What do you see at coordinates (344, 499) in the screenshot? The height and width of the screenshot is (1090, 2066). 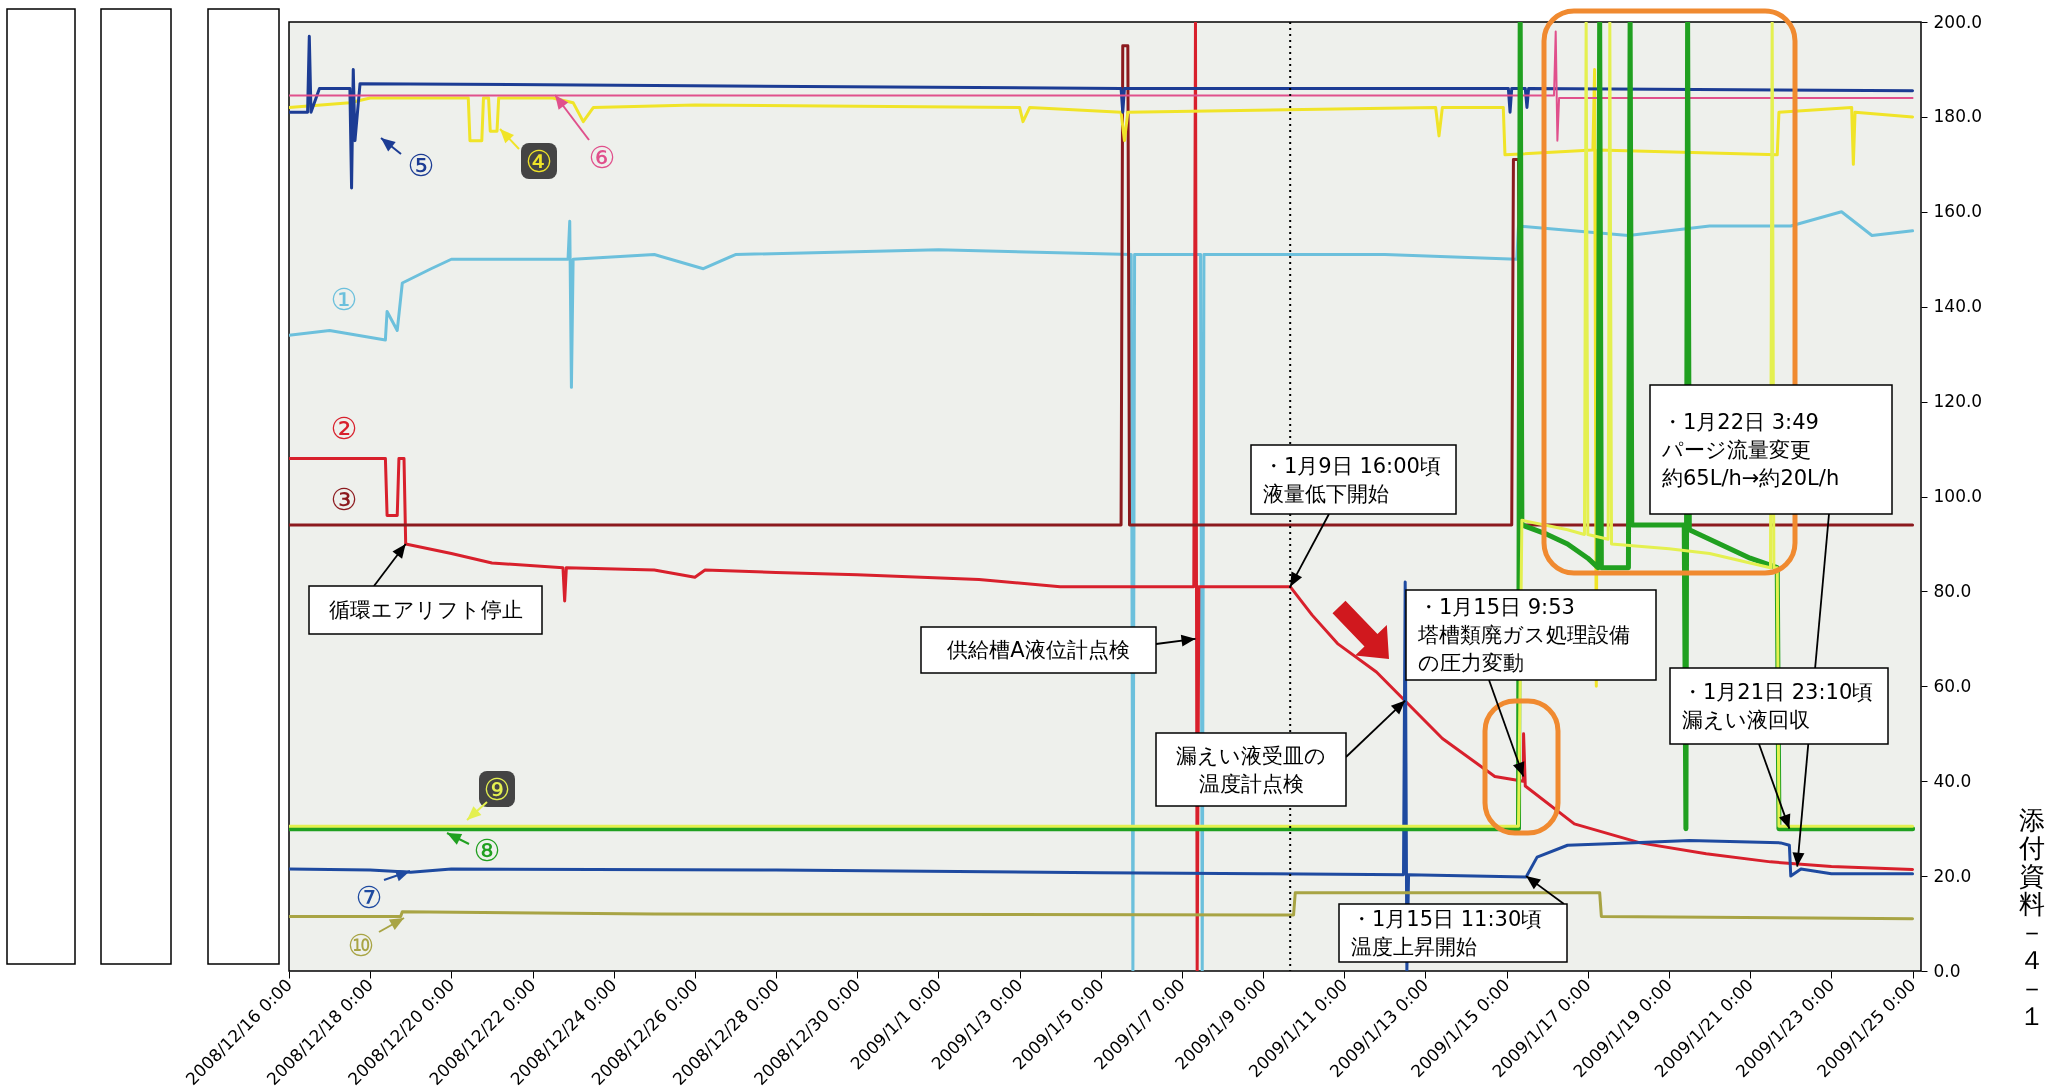 I see `series-label: ③` at bounding box center [344, 499].